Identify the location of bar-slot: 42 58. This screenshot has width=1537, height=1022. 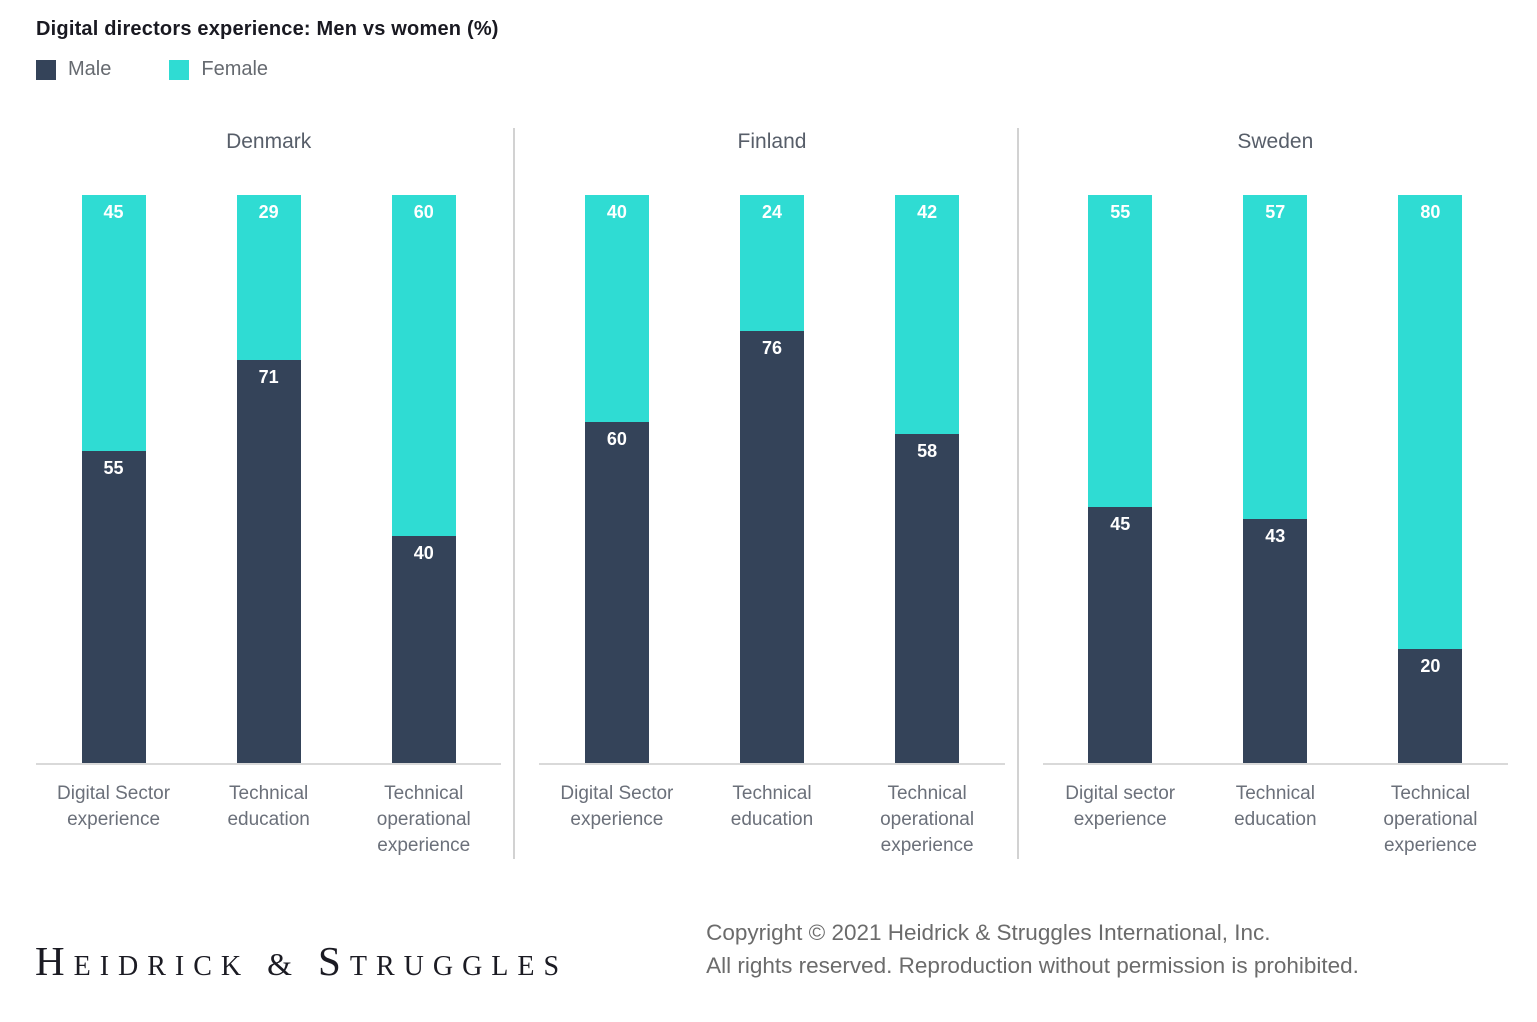
(927, 479).